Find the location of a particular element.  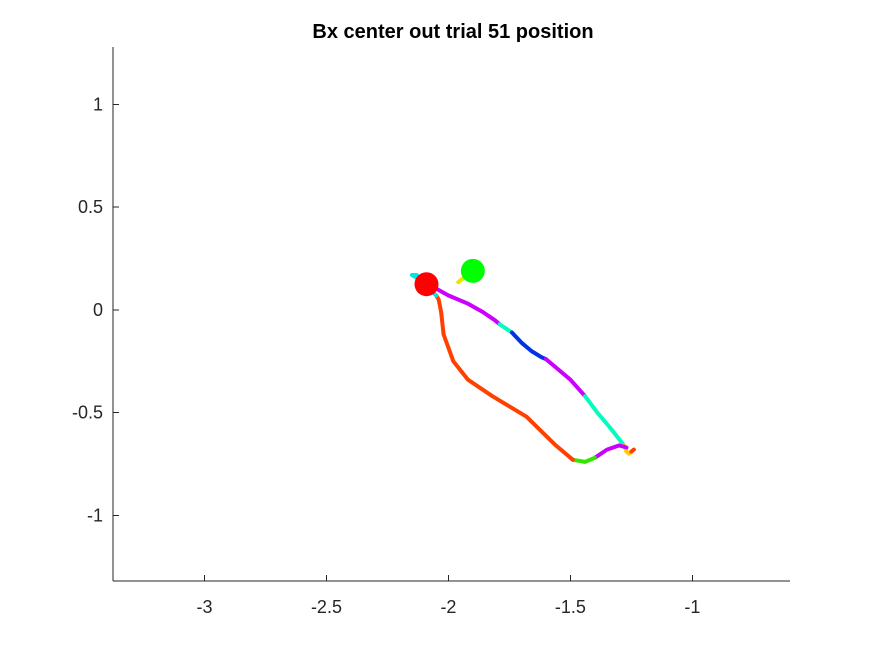

x-tick-label: -2 is located at coordinates (448, 607).